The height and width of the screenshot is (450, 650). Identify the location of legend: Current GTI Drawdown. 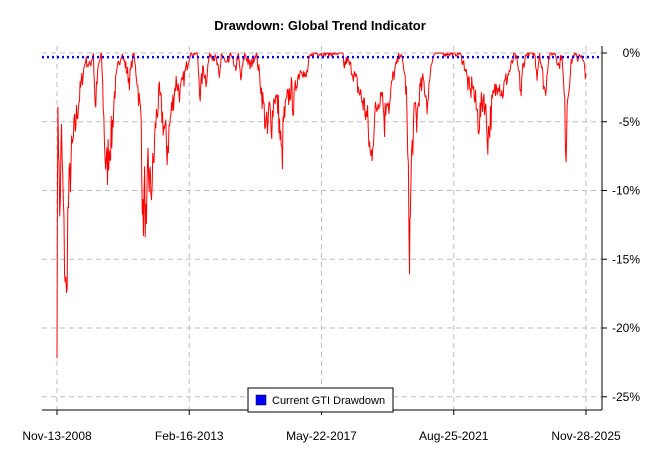
(320, 400).